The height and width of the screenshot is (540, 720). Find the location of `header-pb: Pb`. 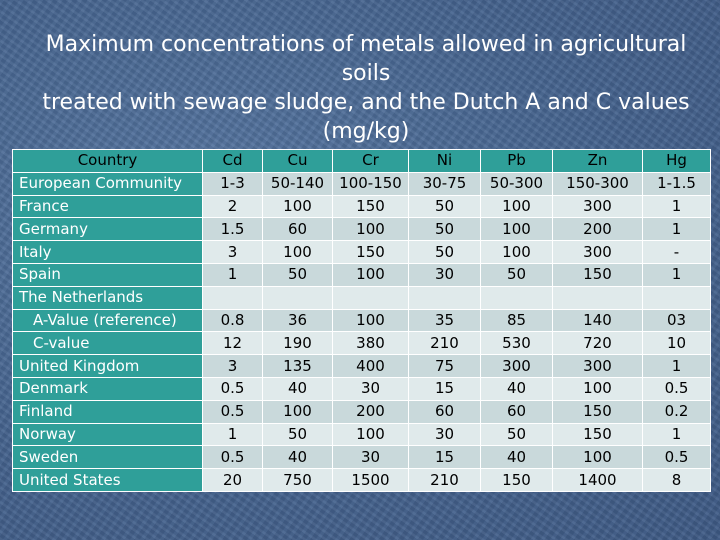

header-pb: Pb is located at coordinates (516, 161).